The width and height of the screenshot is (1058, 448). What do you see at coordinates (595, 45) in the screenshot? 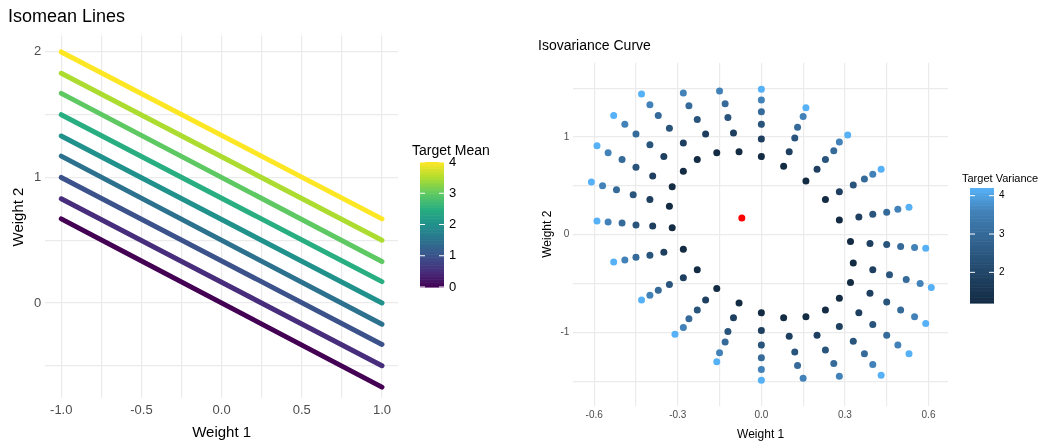
I see `chart-title: Isovariance Curve` at bounding box center [595, 45].